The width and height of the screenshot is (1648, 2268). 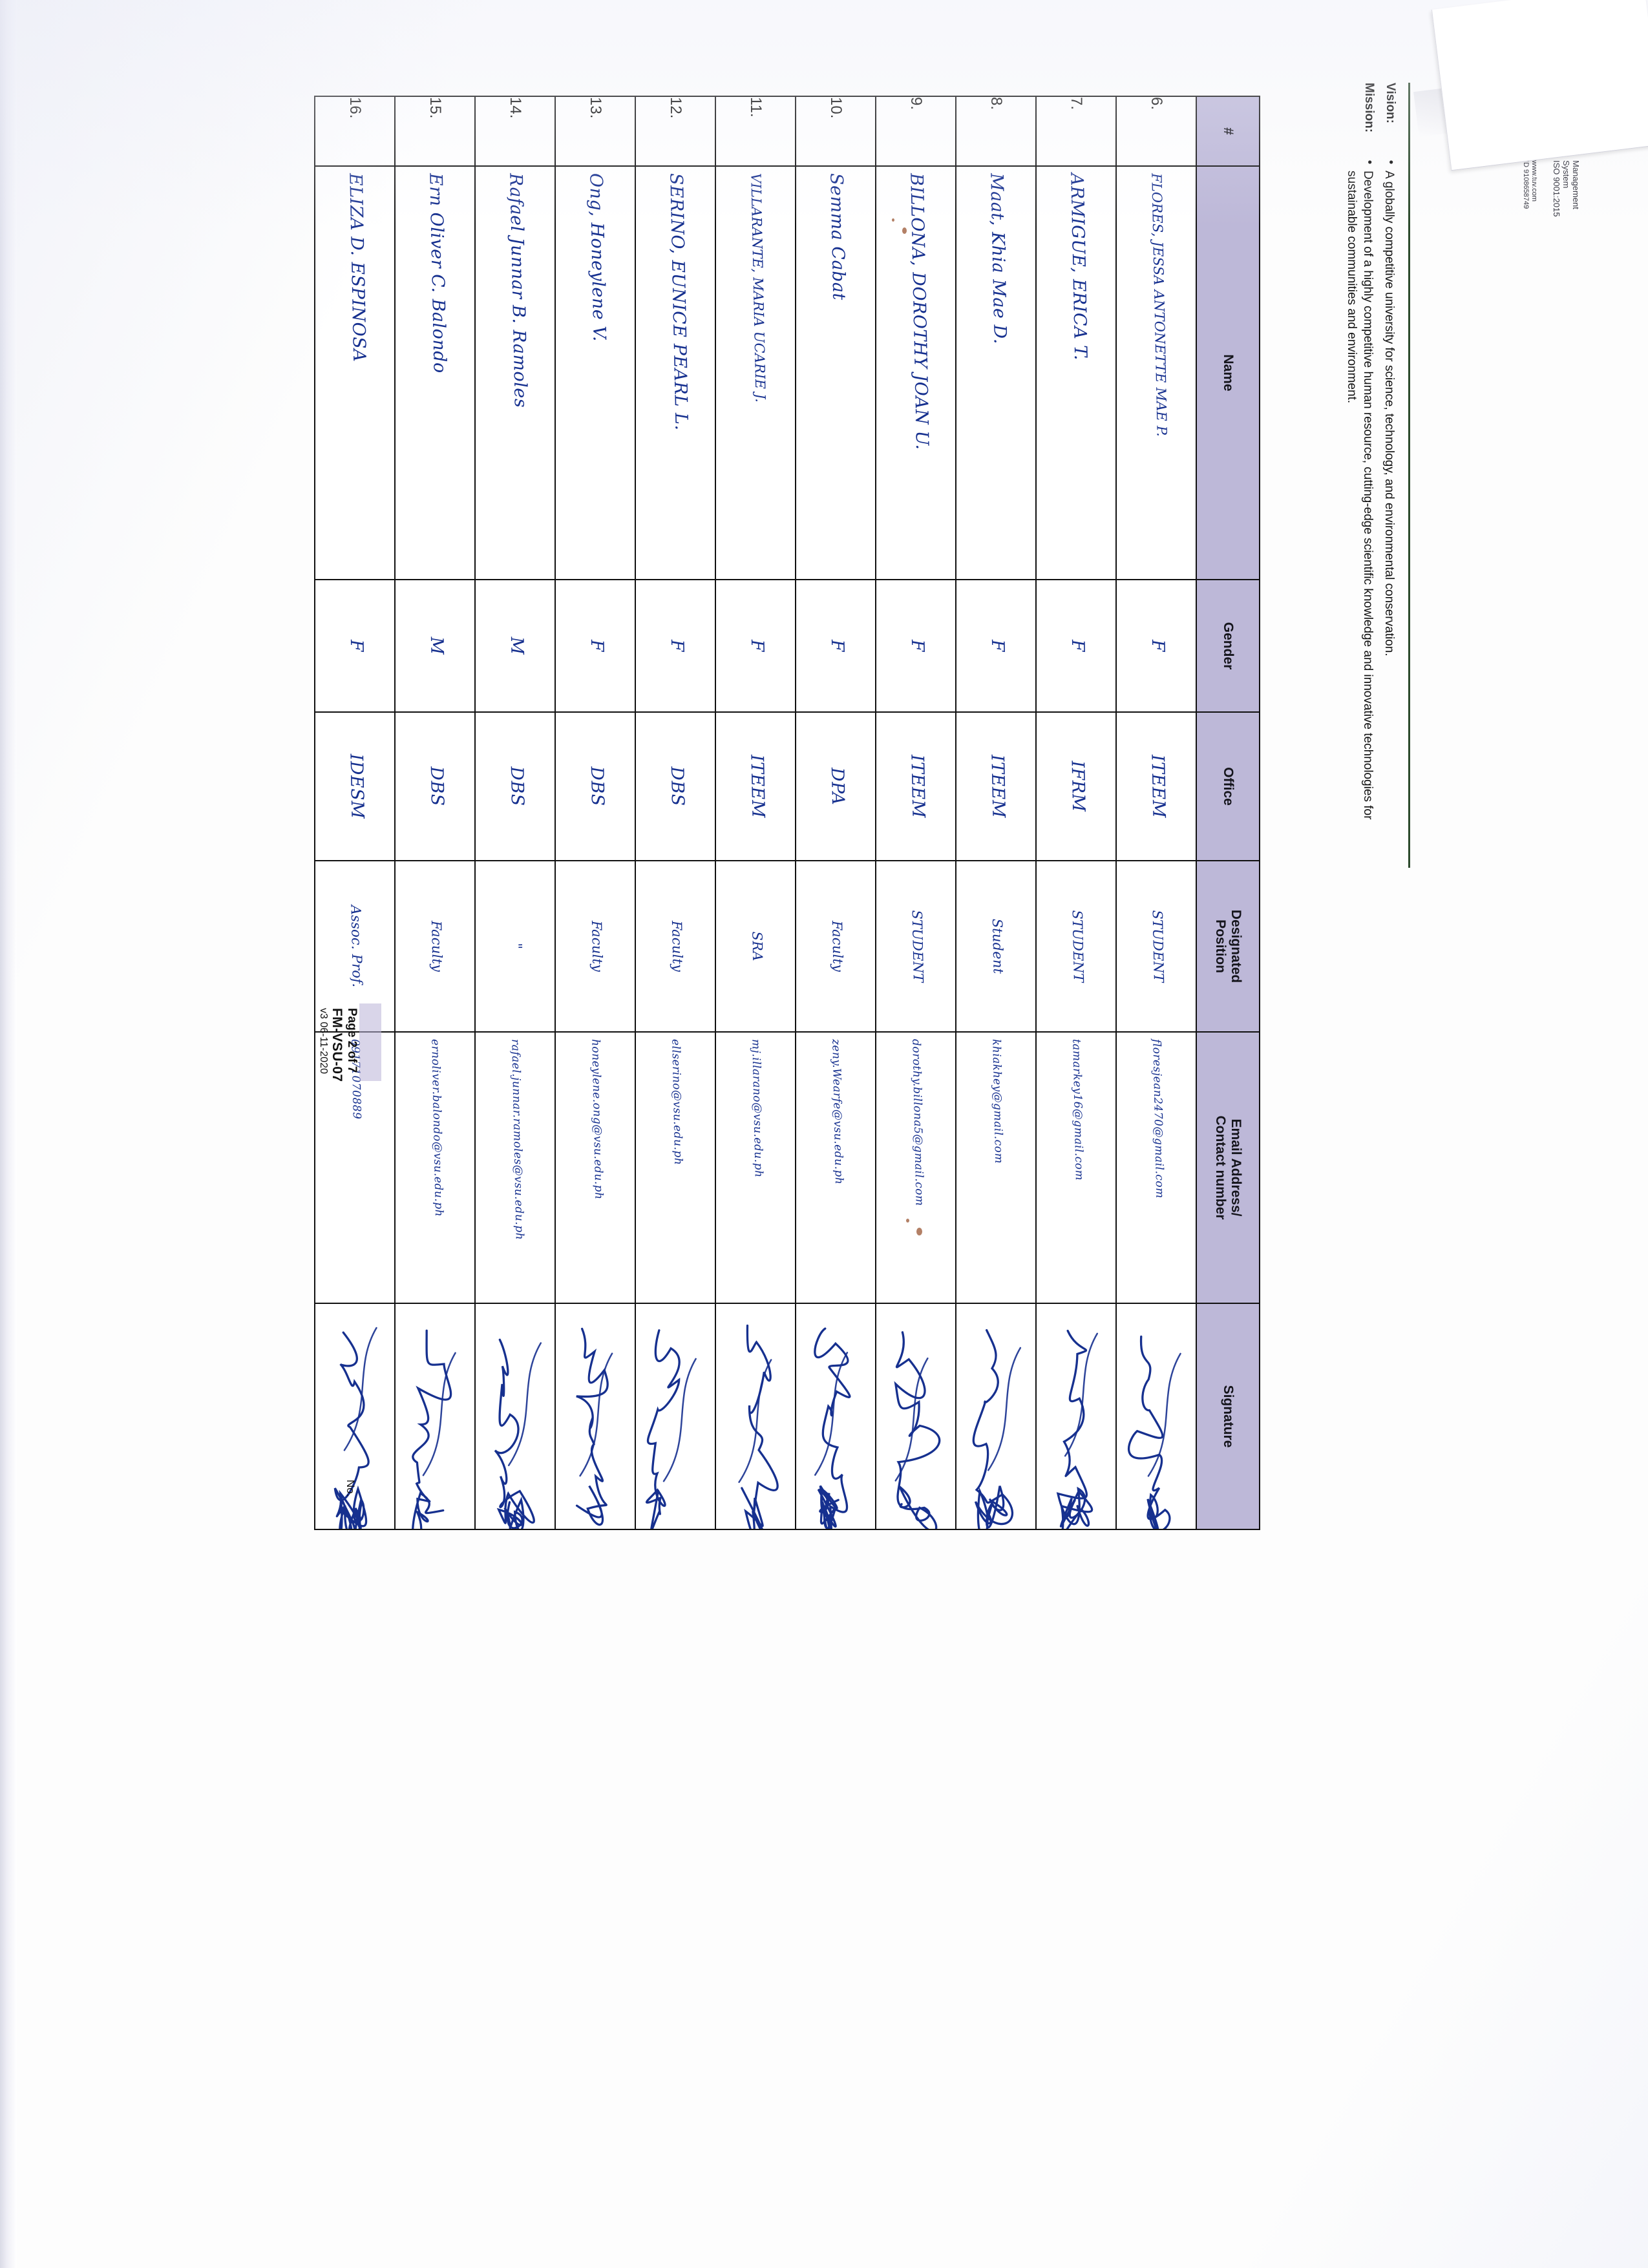 I want to click on row-email-value: rafael.junnar.ramoles@vsu.edu.ph, so click(x=518, y=1139).